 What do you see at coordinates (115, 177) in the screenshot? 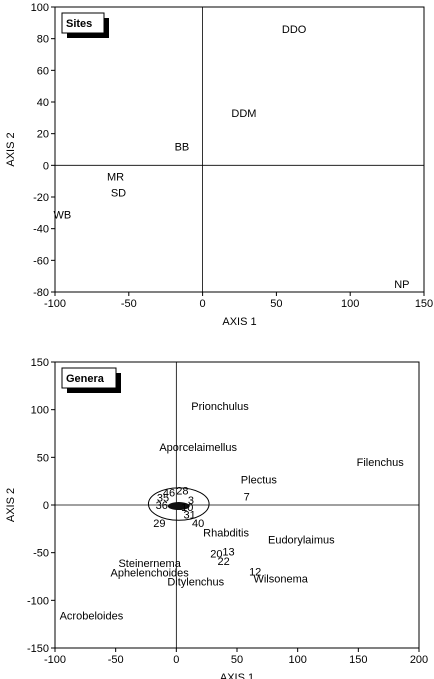
I see `point-label: MR` at bounding box center [115, 177].